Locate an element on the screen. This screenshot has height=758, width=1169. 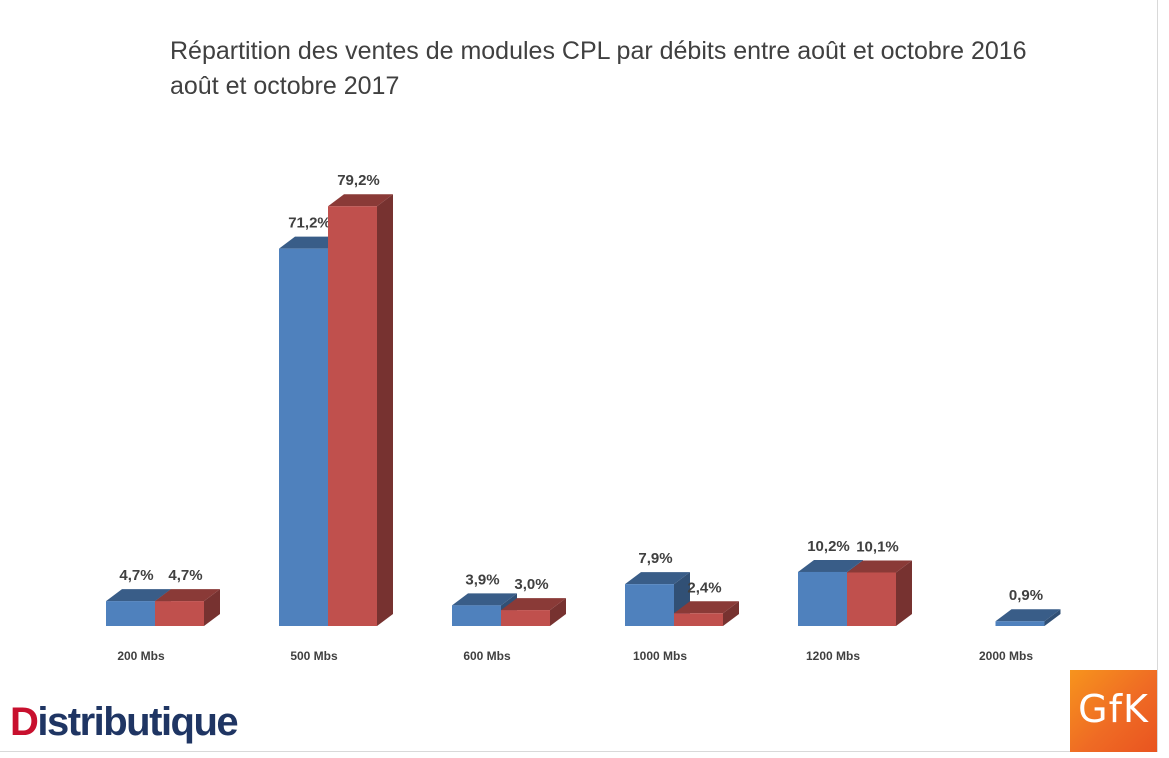
x-tick-label: 600 Mbs is located at coordinates (487, 656).